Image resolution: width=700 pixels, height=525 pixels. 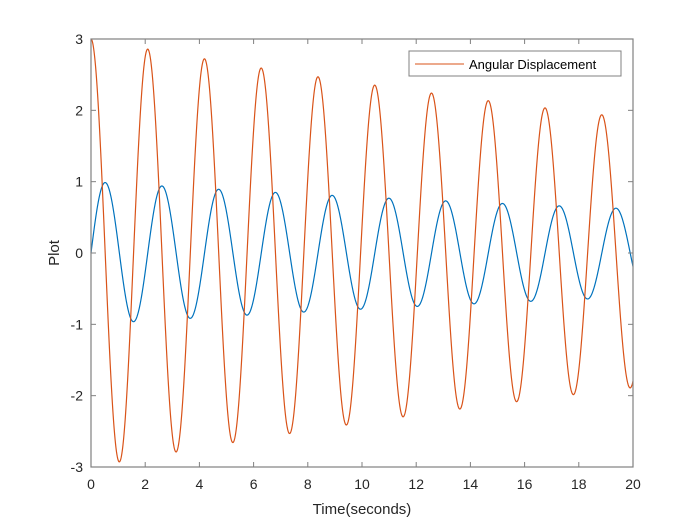 I want to click on legend: Angular Displacement, so click(x=515, y=63).